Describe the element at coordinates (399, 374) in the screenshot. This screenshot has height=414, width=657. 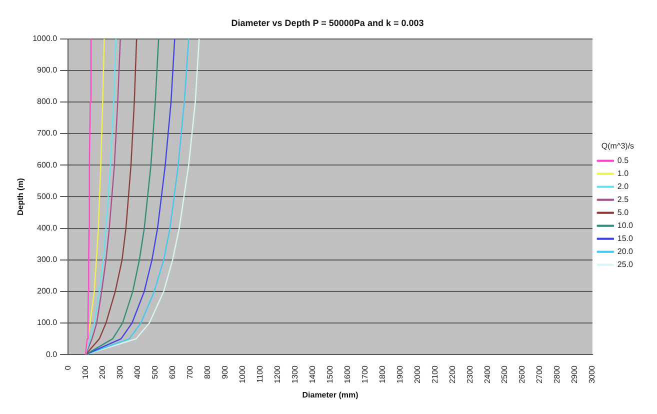
I see `x-tick-label: 1900` at that location.